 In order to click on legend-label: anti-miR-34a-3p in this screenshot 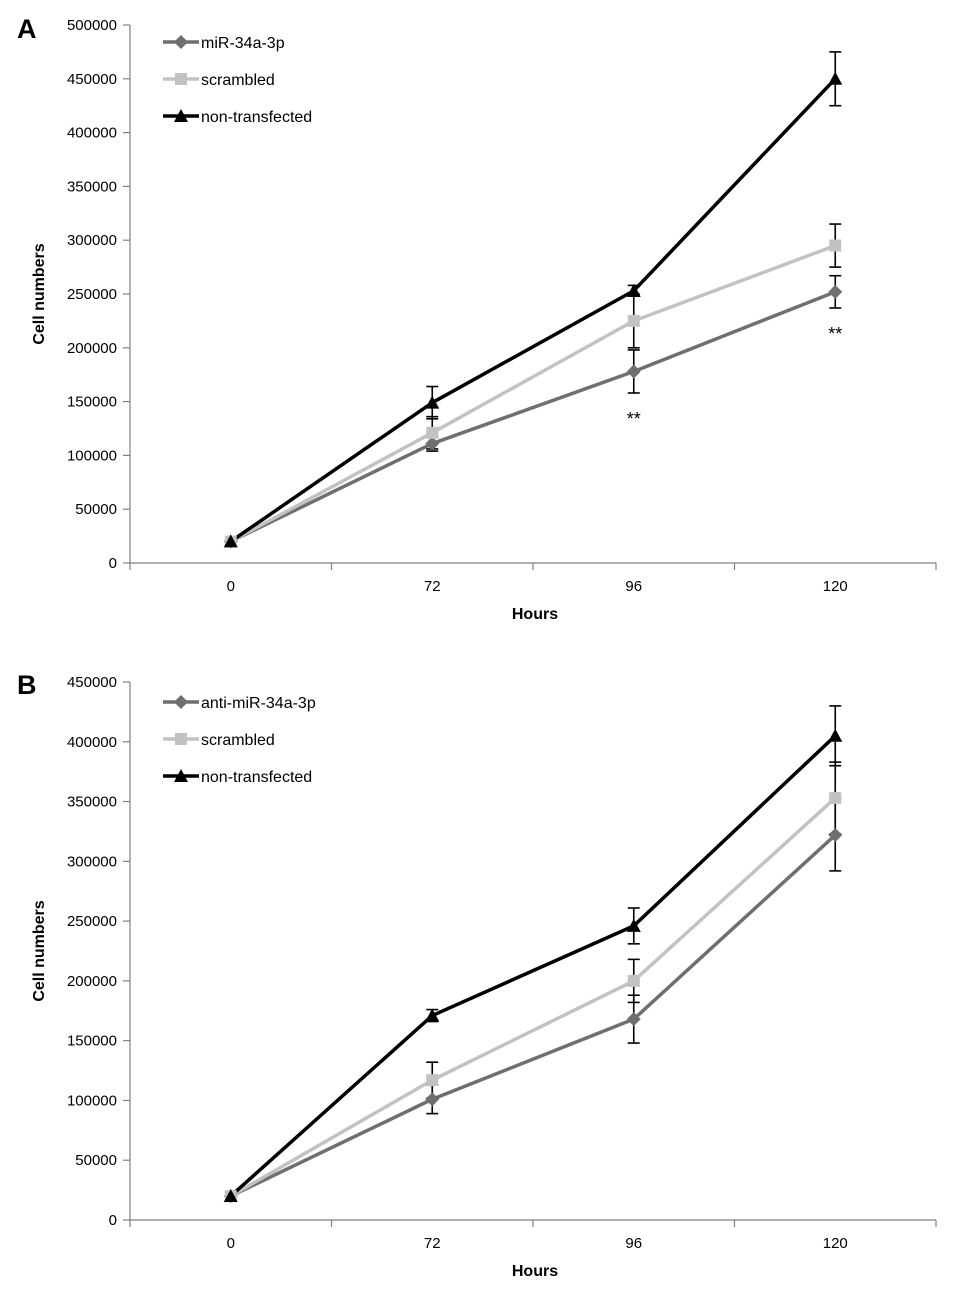, I will do `click(258, 703)`.